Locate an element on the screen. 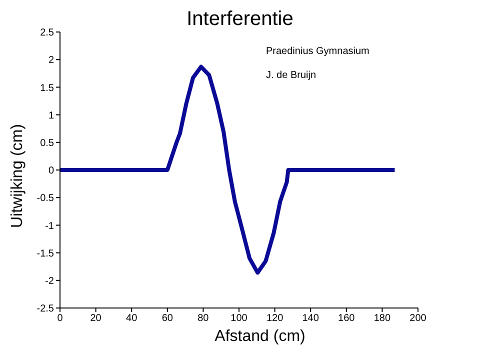  annotation: J. de Bruijn is located at coordinates (291, 75).